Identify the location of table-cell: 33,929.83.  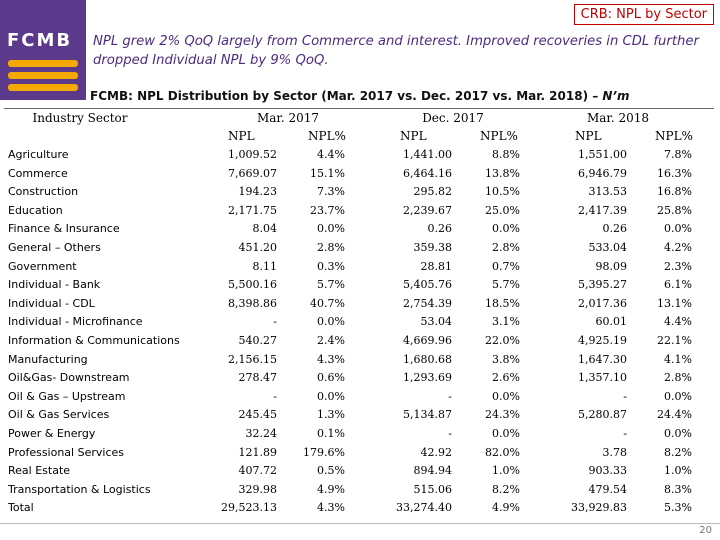
(599, 508).